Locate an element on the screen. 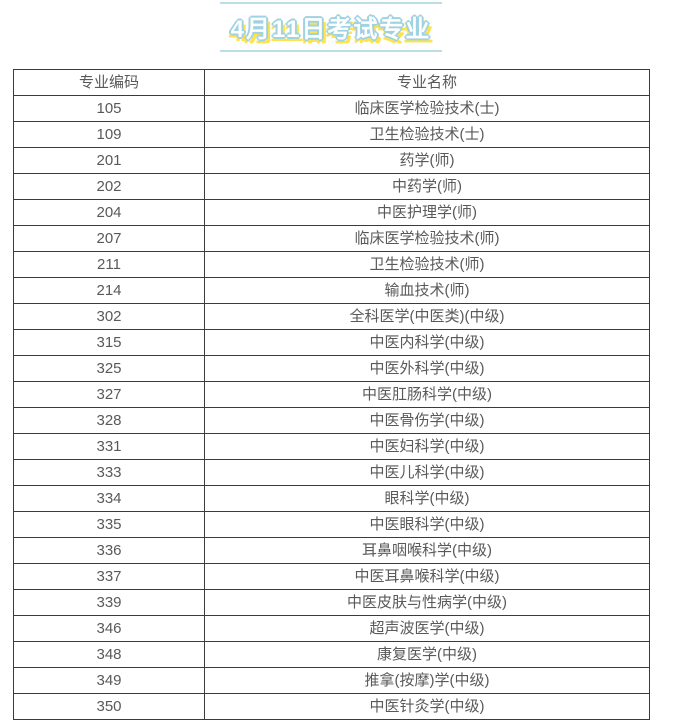  table-row: 202 中药学(师) is located at coordinates (331, 186).